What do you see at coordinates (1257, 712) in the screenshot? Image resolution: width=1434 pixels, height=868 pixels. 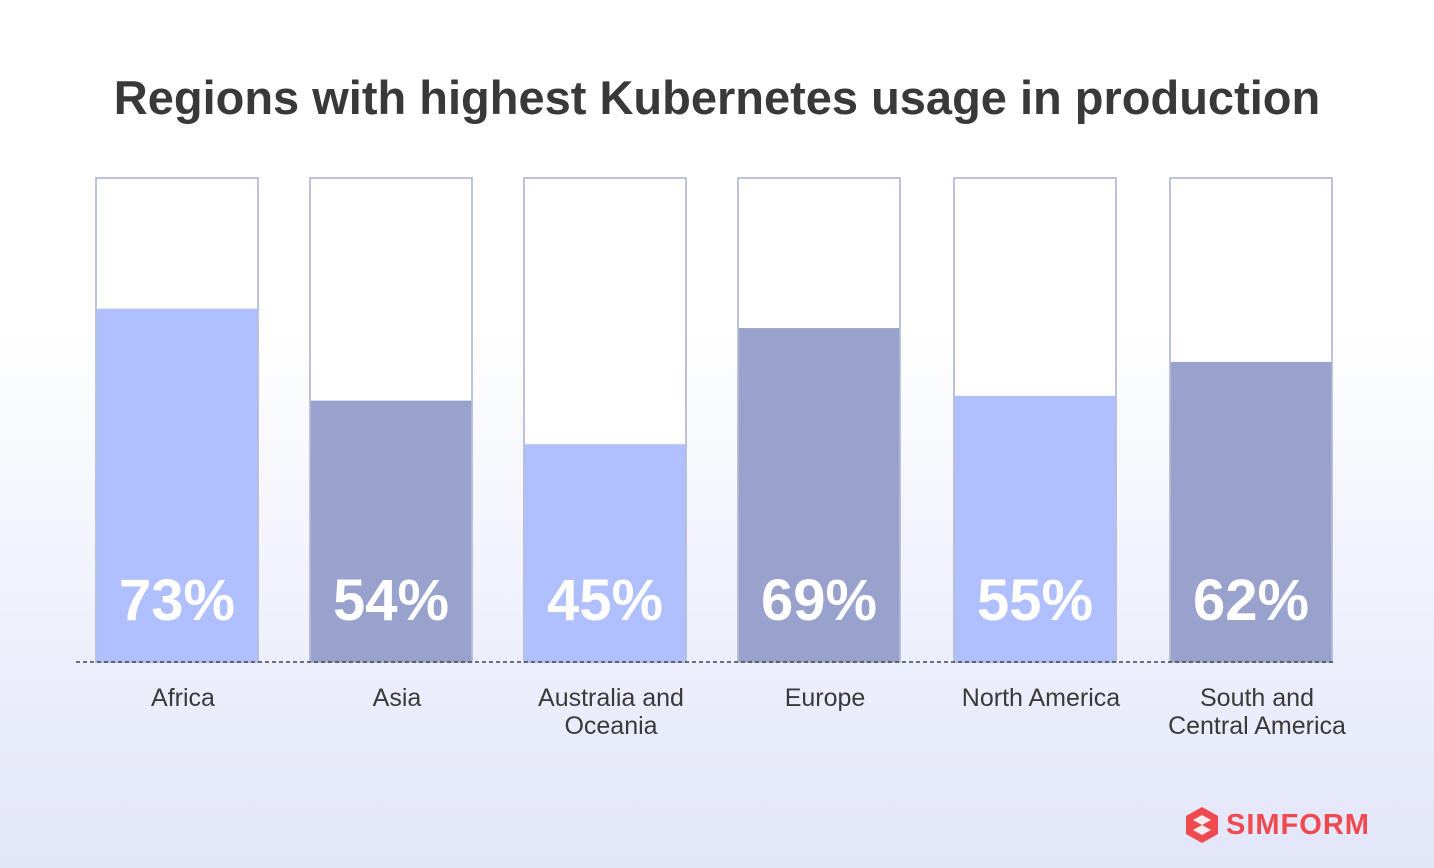 I see `category-label-5: South and Central America` at bounding box center [1257, 712].